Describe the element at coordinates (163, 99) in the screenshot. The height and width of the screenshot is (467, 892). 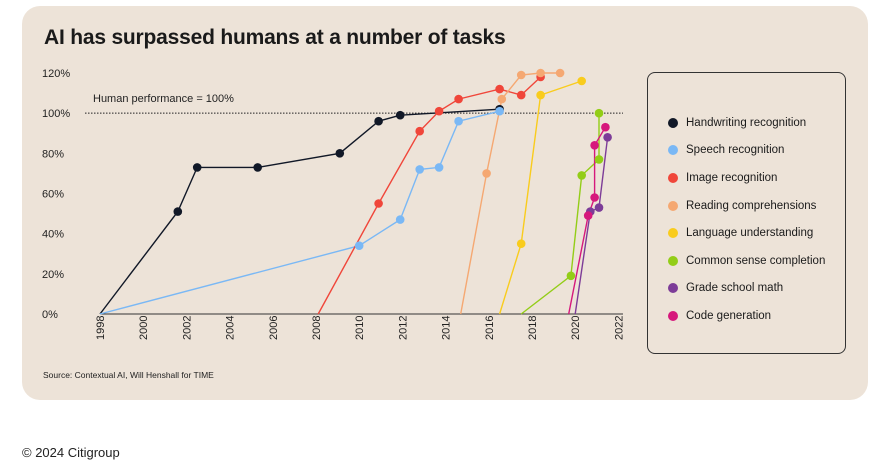
I see `human-performance-label: Human performance = 100%` at that location.